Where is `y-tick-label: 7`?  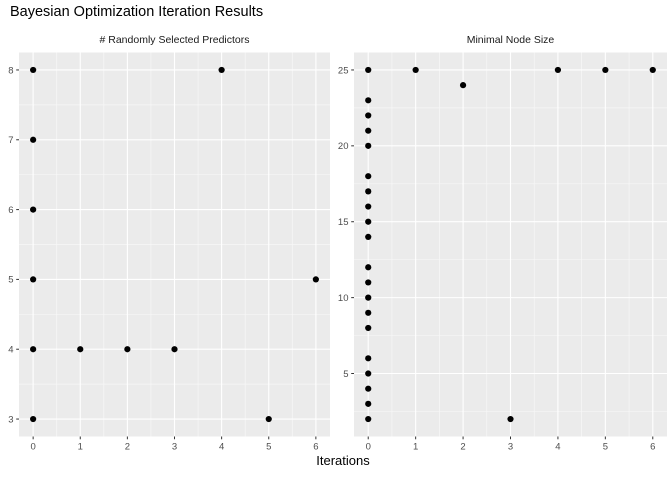 y-tick-label: 7 is located at coordinates (10, 140).